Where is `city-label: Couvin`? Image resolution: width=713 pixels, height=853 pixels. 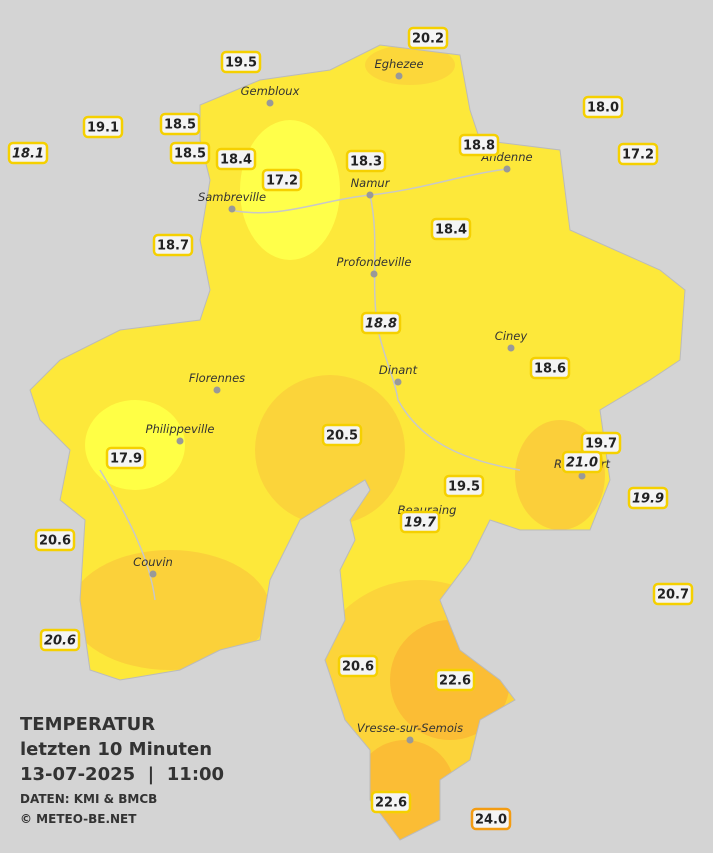 city-label: Couvin is located at coordinates (153, 562).